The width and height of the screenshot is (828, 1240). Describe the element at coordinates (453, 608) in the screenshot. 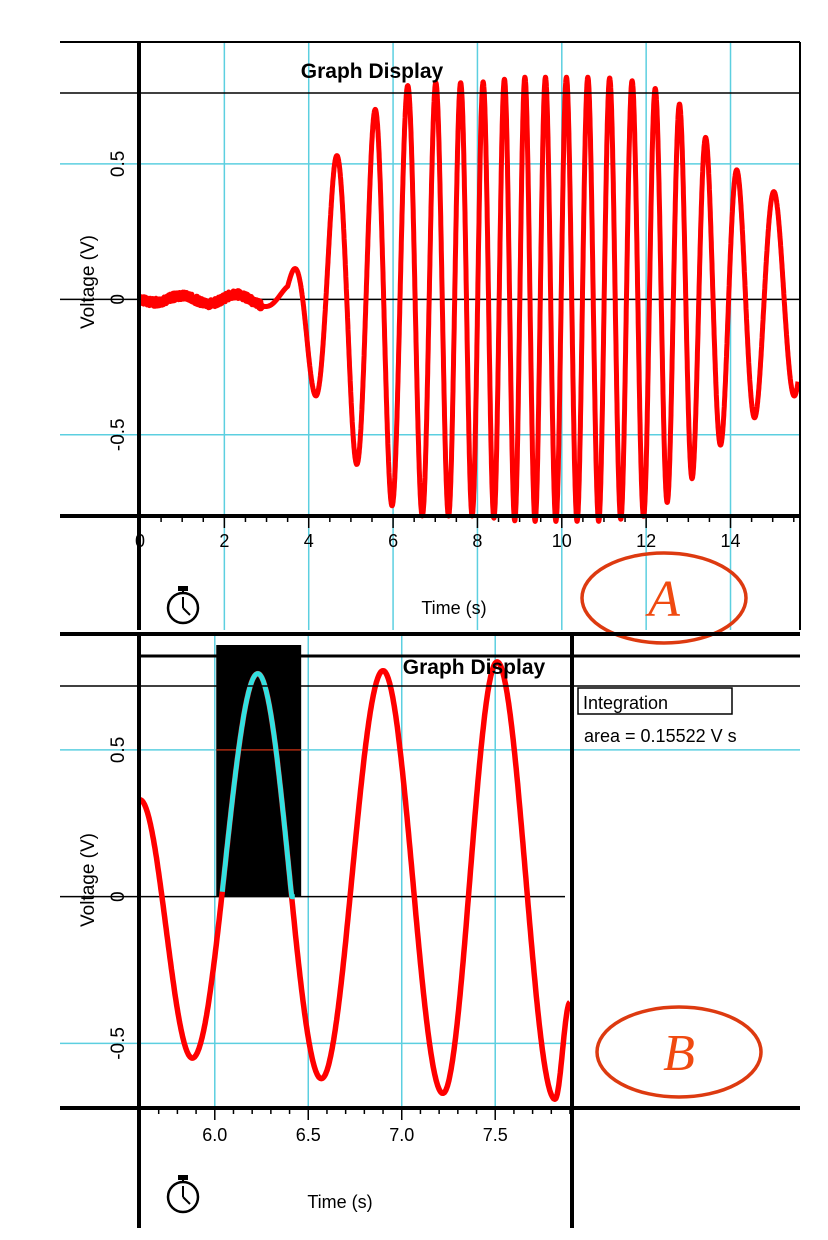

I see `panel-a-x-axis-label: Time (s)` at that location.